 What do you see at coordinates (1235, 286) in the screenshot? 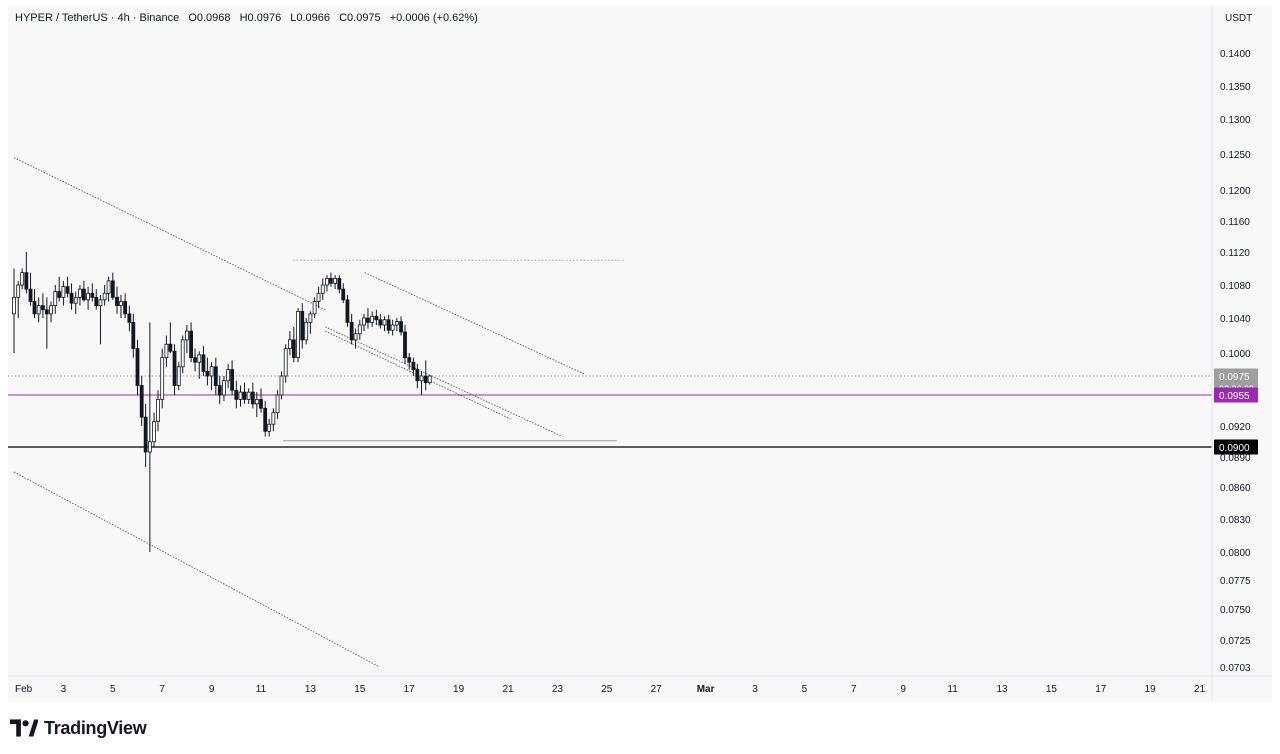
I see `y-tick-label: 0.1080` at bounding box center [1235, 286].